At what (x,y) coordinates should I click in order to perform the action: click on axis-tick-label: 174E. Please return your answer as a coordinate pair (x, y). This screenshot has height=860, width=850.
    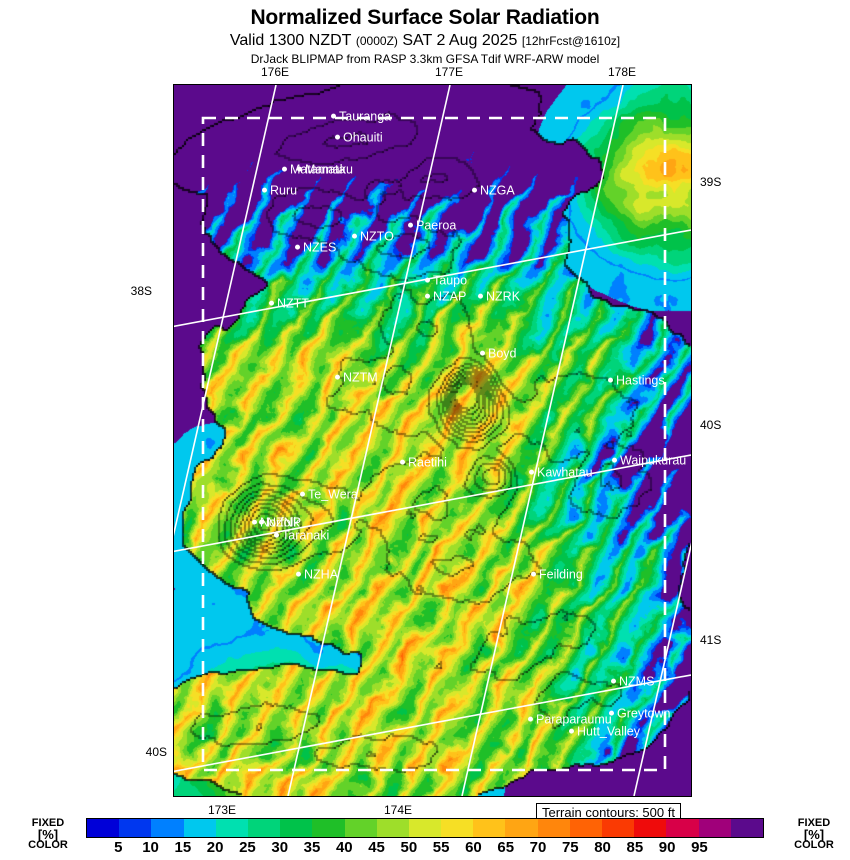
    Looking at the image, I should click on (398, 810).